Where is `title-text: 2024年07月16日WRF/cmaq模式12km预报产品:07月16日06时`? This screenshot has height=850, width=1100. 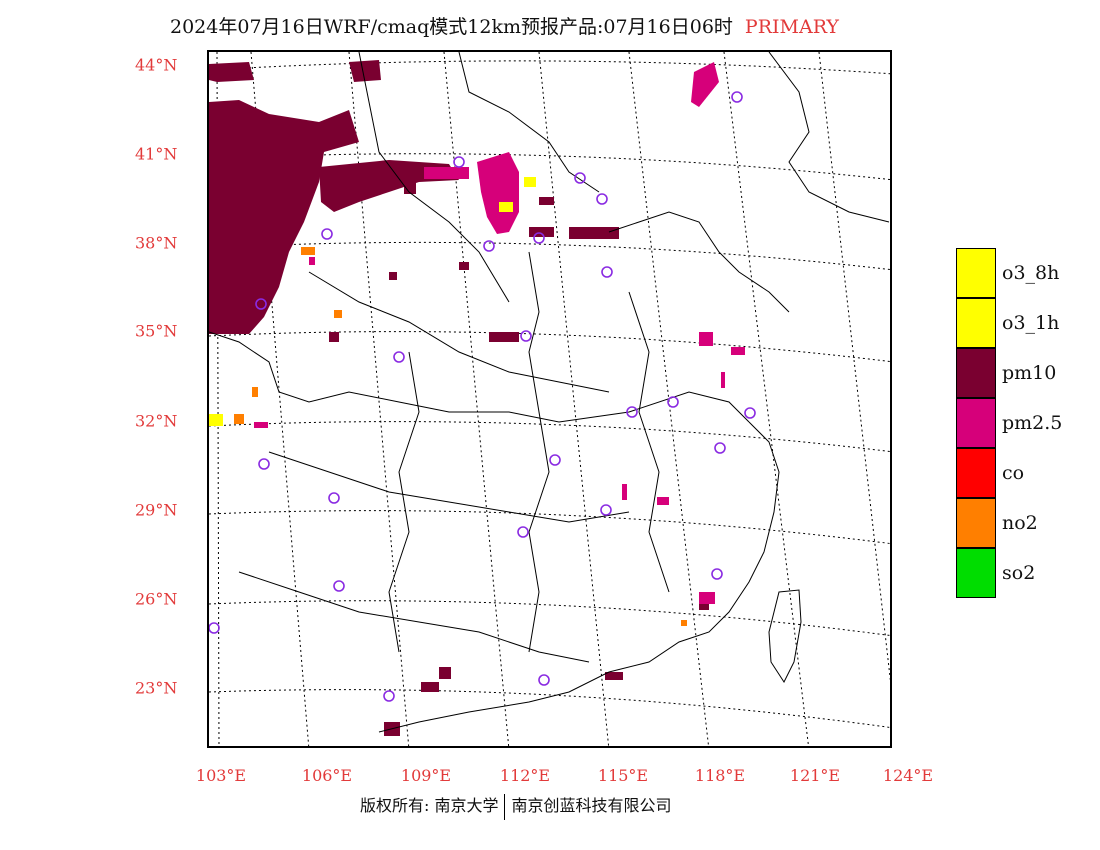 title-text: 2024年07月16日WRF/cmaq模式12km预报产品:07月16日06时 is located at coordinates (451, 27).